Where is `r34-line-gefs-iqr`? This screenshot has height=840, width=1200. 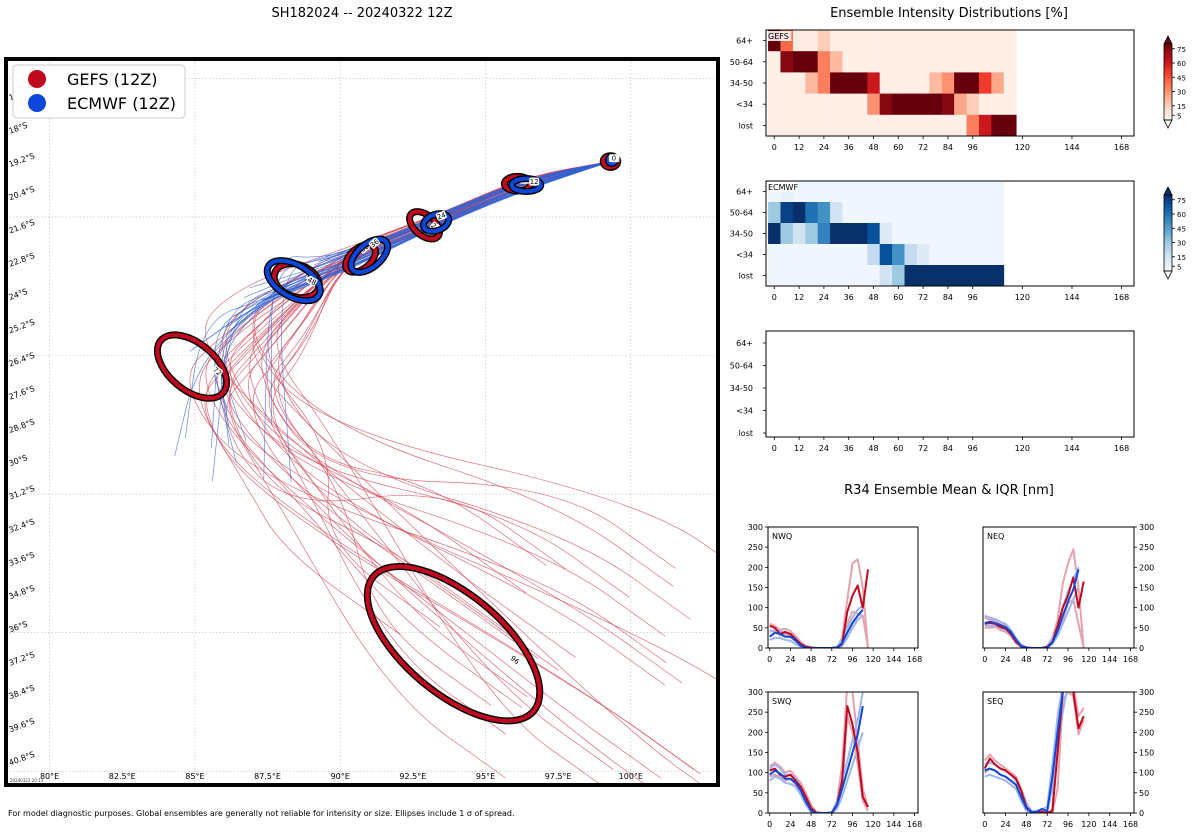
r34-line-gefs-iqr is located at coordinates (819, 603).